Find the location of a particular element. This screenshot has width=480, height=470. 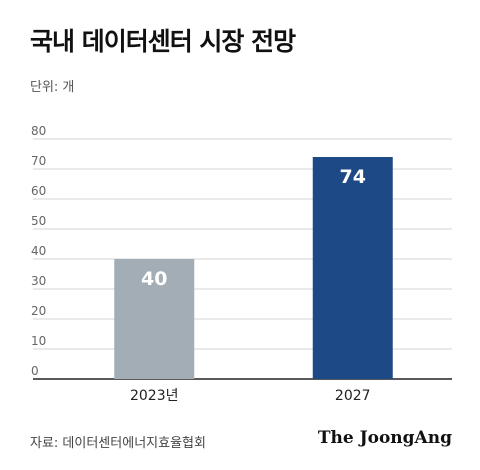

x-tick-label: 2023년 is located at coordinates (154, 396).